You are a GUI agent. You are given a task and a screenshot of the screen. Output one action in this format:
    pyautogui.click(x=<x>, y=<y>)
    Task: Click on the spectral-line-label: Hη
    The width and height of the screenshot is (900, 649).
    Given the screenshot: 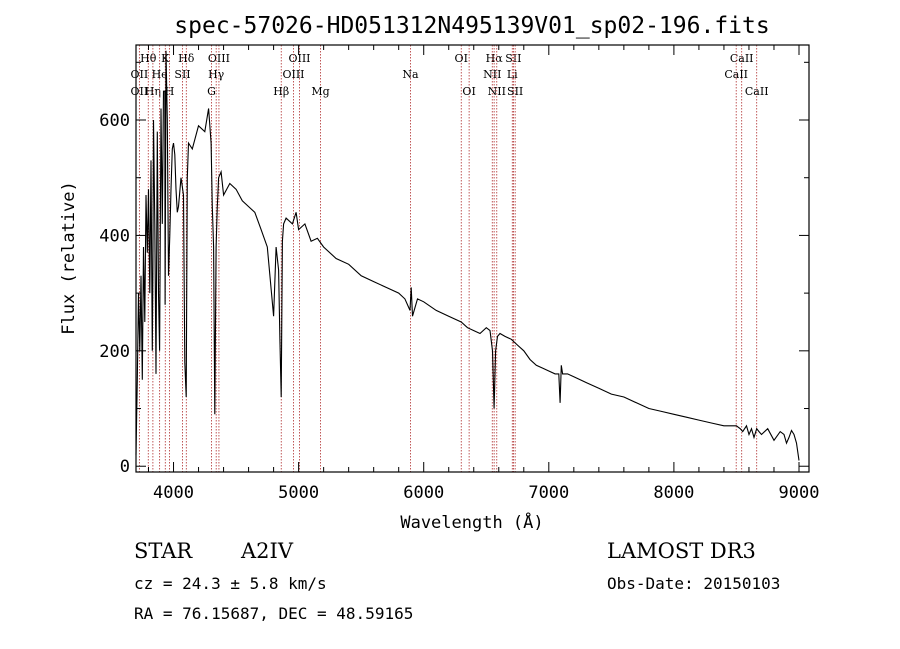 What is the action you would take?
    pyautogui.click(x=153, y=91)
    